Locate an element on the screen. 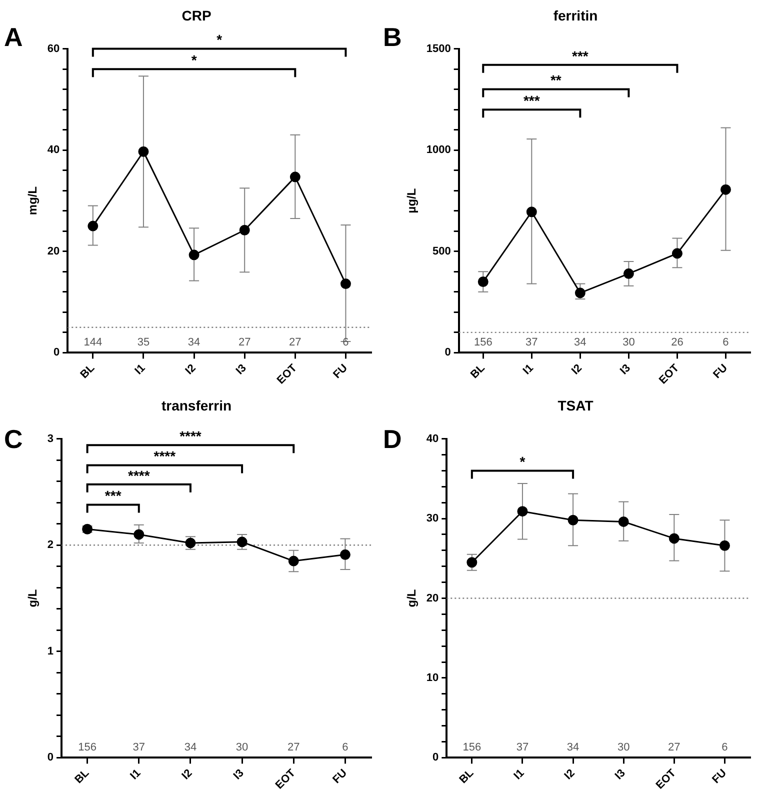 The image size is (758, 801). annotation: ** is located at coordinates (556, 80).